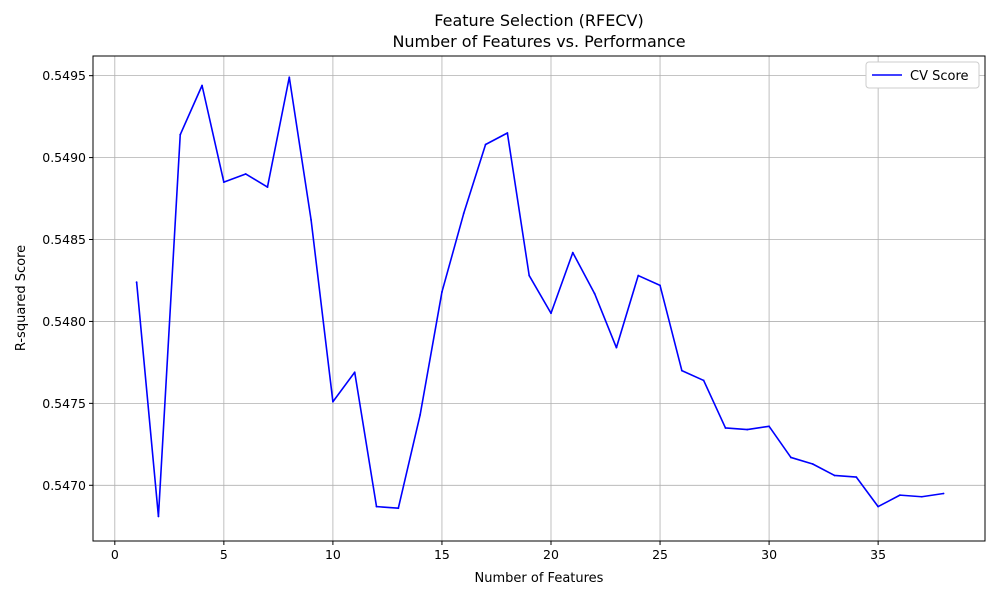 The image size is (1000, 600). I want to click on x-tick-label: 5, so click(224, 554).